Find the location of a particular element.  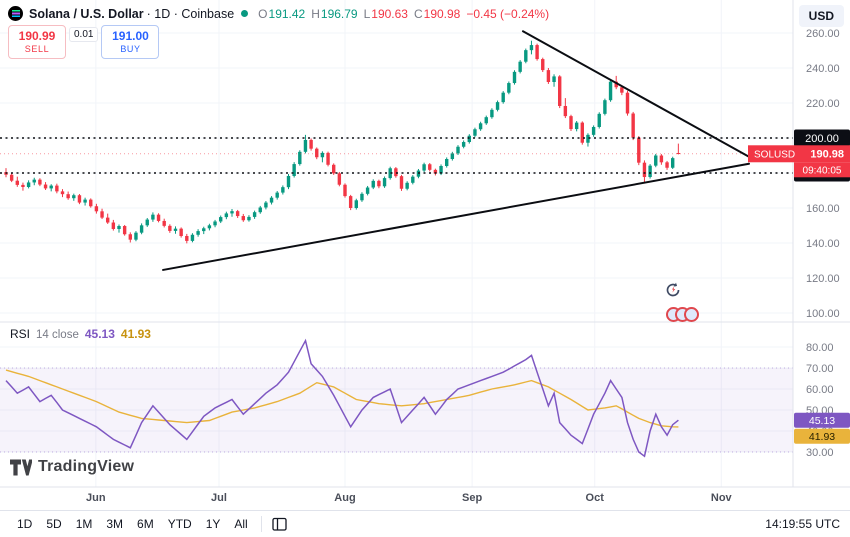

time-axis-month: Sep is located at coordinates (472, 498).